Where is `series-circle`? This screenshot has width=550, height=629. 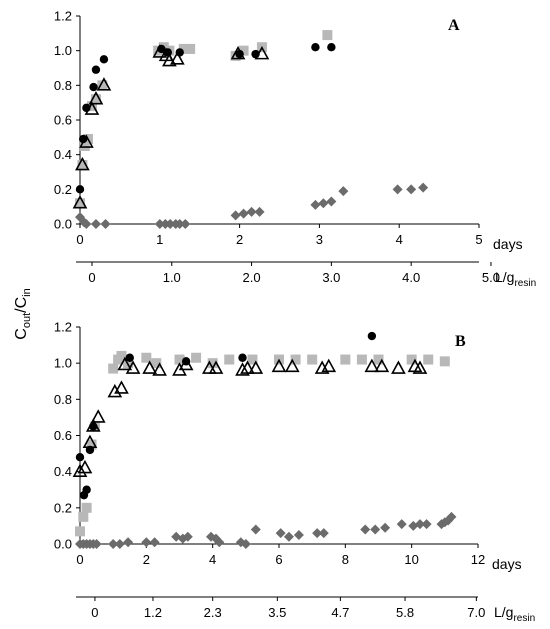 series-circle is located at coordinates (205, 118).